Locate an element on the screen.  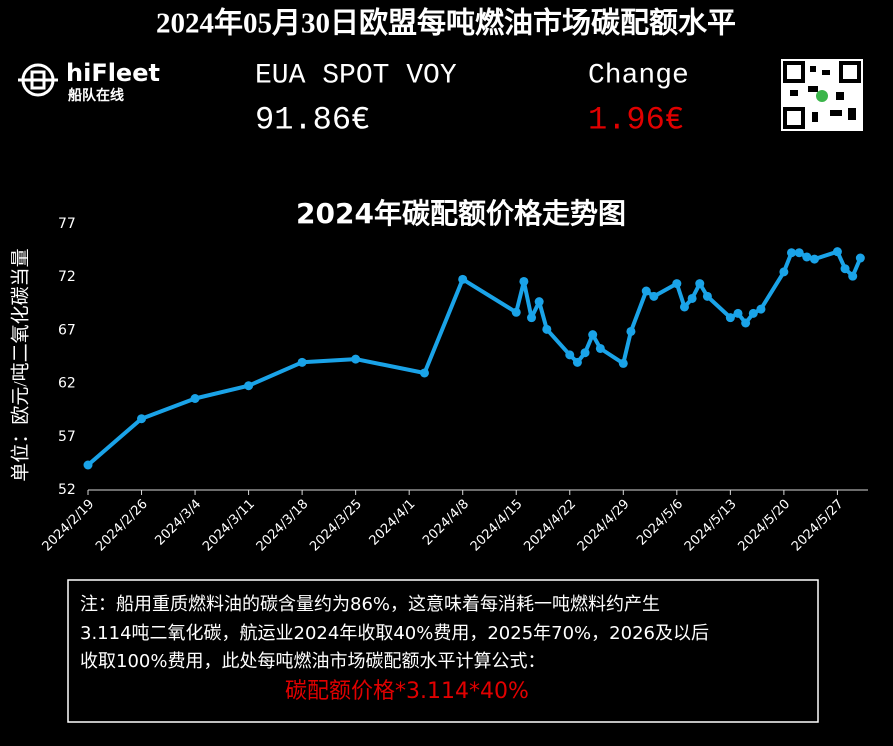
formula: 碳配额价格*3.114*40% is located at coordinates (407, 691).